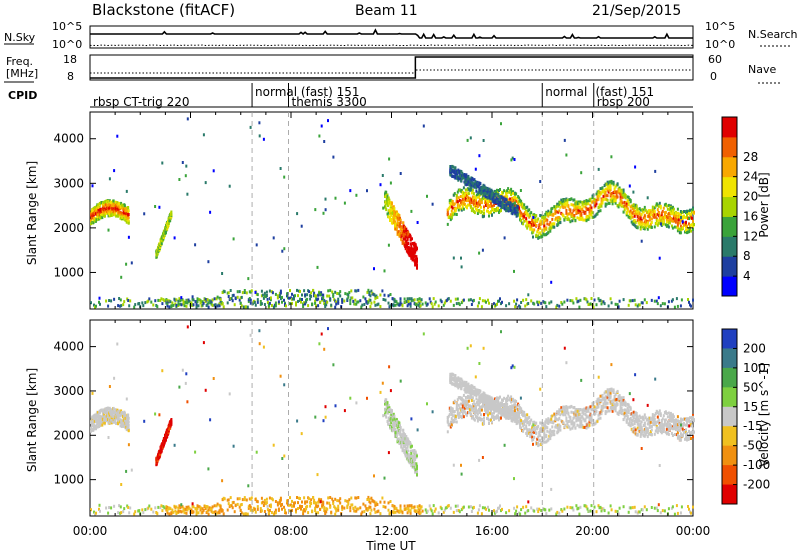 This screenshot has height=554, width=800. What do you see at coordinates (19, 61) in the screenshot?
I see `freq-label-line1: Freq.` at bounding box center [19, 61].